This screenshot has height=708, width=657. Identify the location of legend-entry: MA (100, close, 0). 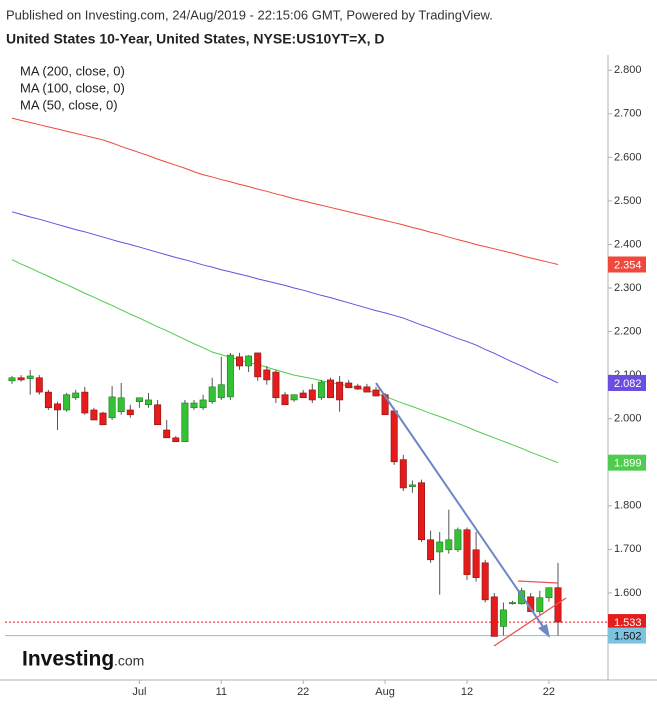
(72, 87).